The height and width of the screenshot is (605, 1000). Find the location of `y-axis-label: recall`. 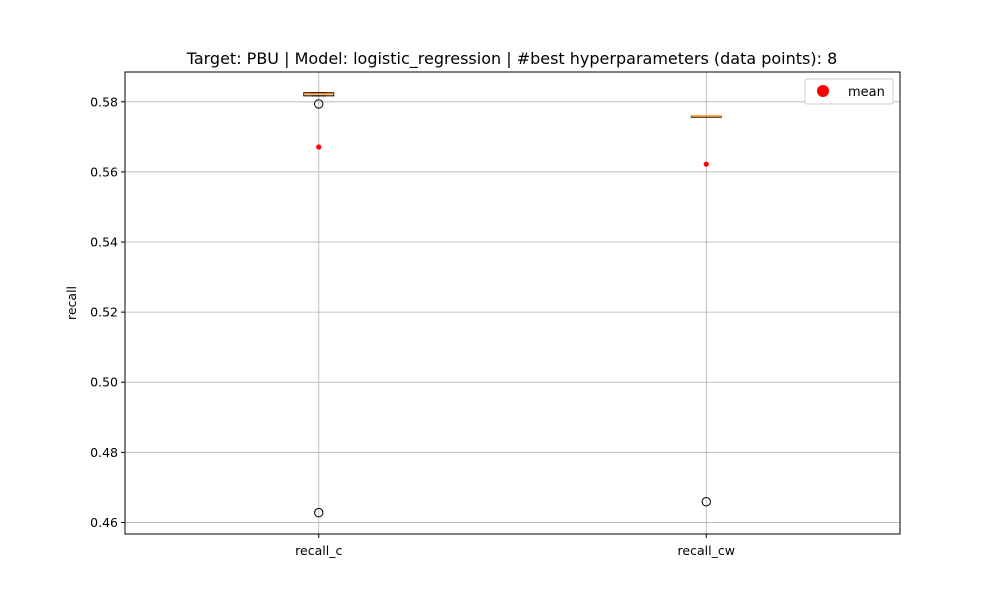

y-axis-label: recall is located at coordinates (71, 303).